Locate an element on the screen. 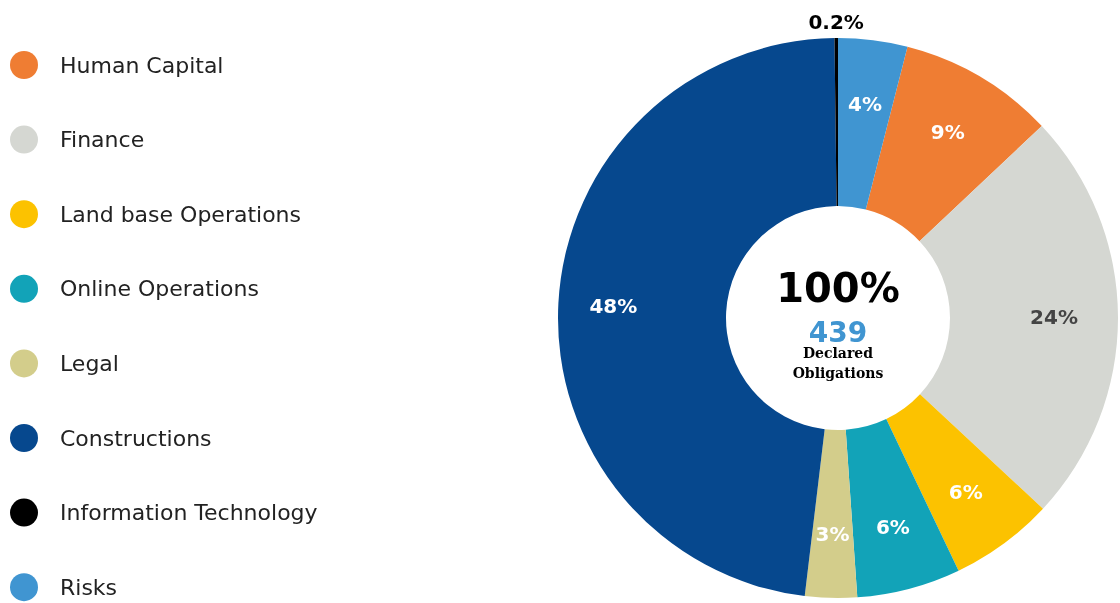 The image size is (1120, 603). legend-label: Legal is located at coordinates (89, 363).